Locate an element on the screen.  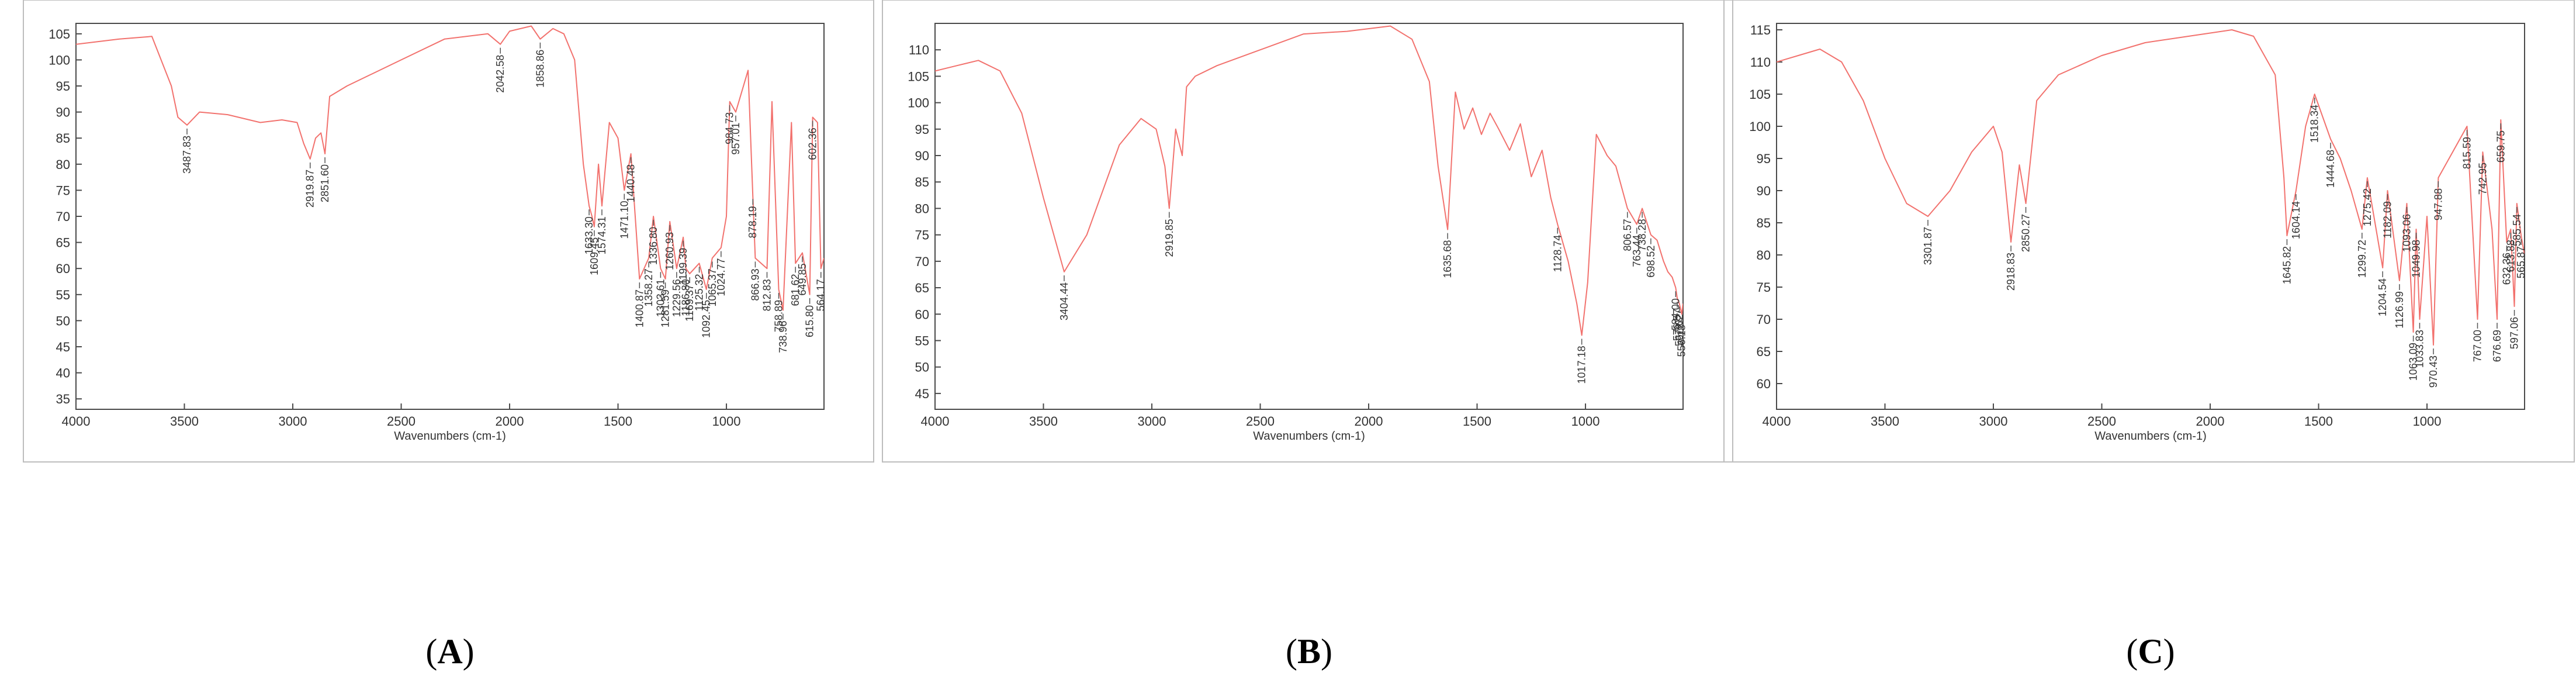
peak-label: 1358.27 is located at coordinates (649, 287).